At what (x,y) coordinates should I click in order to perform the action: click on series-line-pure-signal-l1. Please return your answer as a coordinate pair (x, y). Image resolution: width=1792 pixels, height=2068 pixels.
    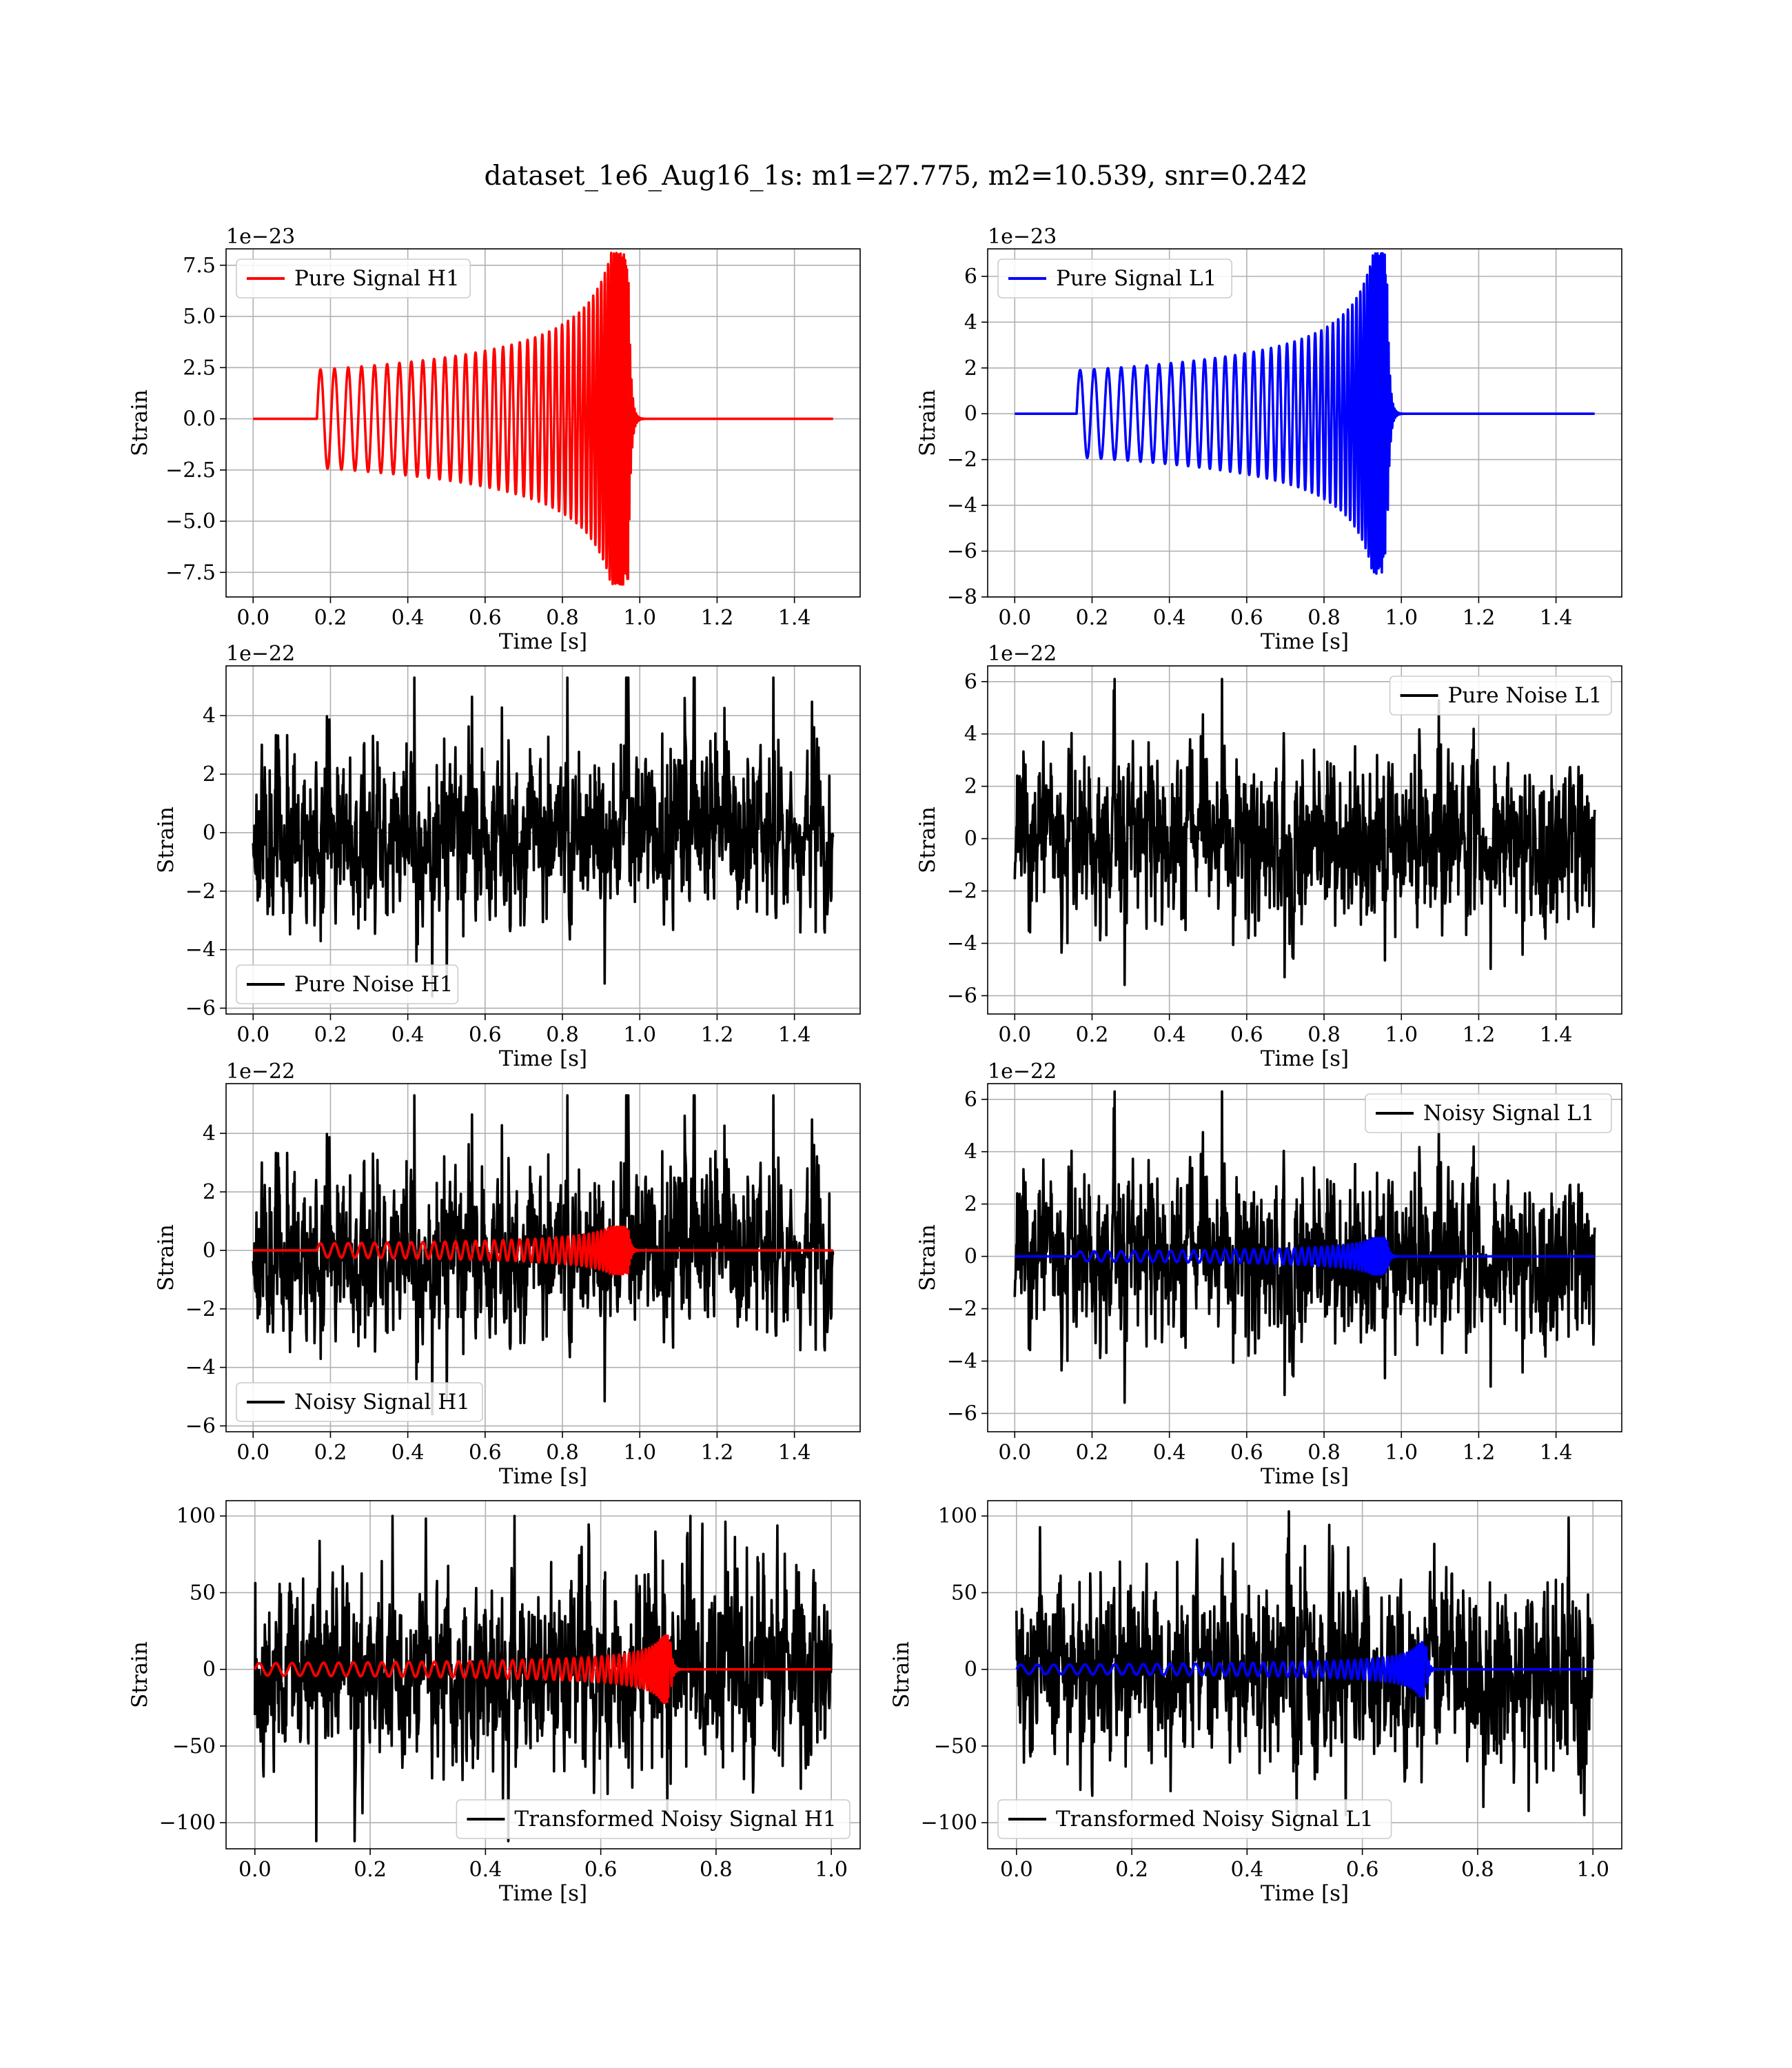
    Looking at the image, I should click on (1304, 413).